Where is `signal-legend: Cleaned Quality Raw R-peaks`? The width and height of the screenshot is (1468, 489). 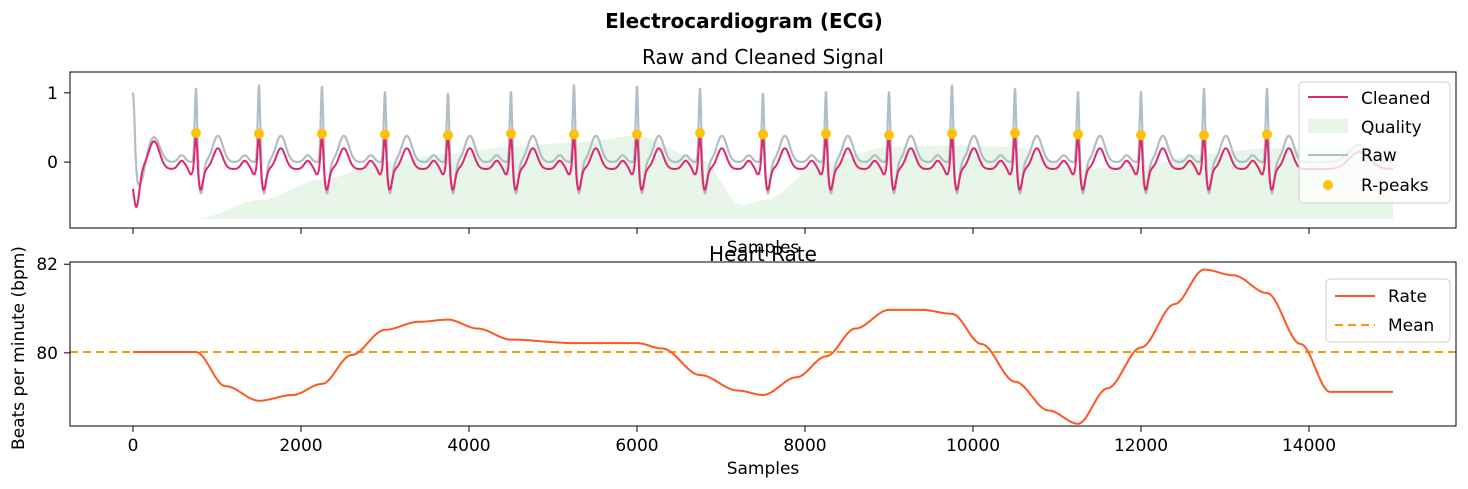
signal-legend: Cleaned Quality Raw R-peaks is located at coordinates (1374, 142).